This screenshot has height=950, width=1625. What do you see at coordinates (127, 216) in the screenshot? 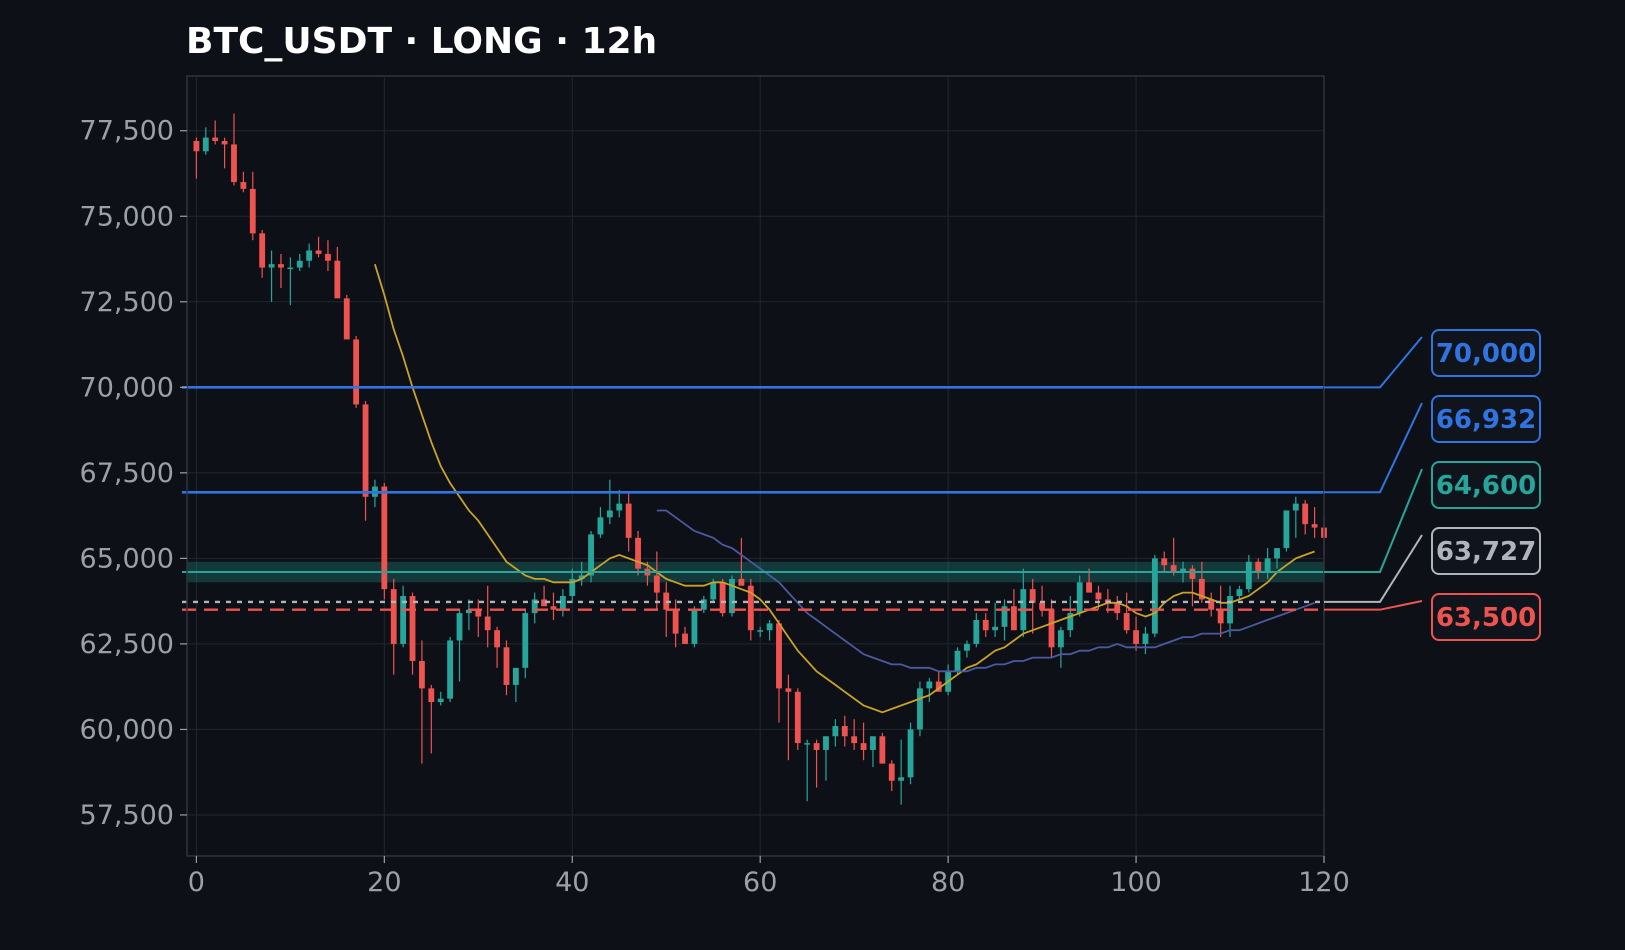
I see `y-tick-label: 75,000` at bounding box center [127, 216].